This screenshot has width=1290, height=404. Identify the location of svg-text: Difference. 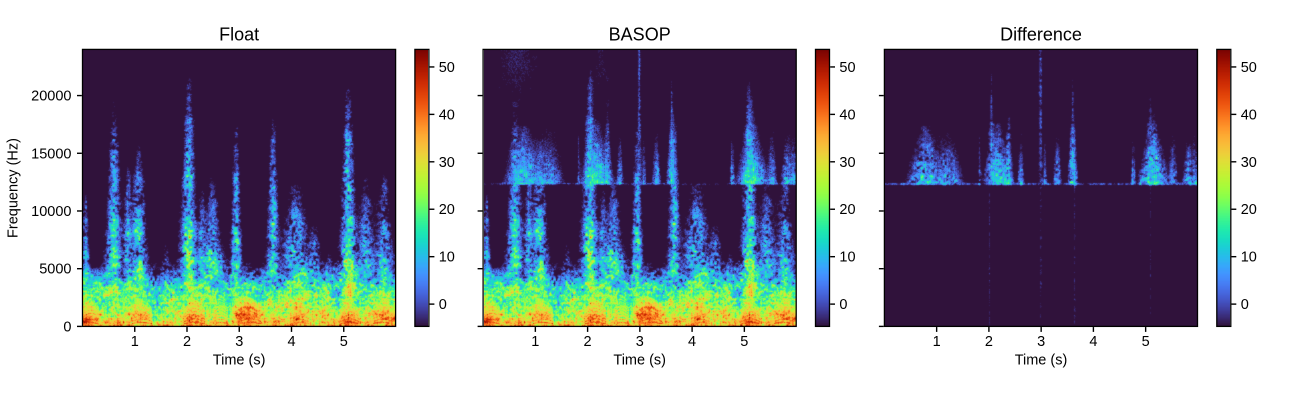
(1041, 35).